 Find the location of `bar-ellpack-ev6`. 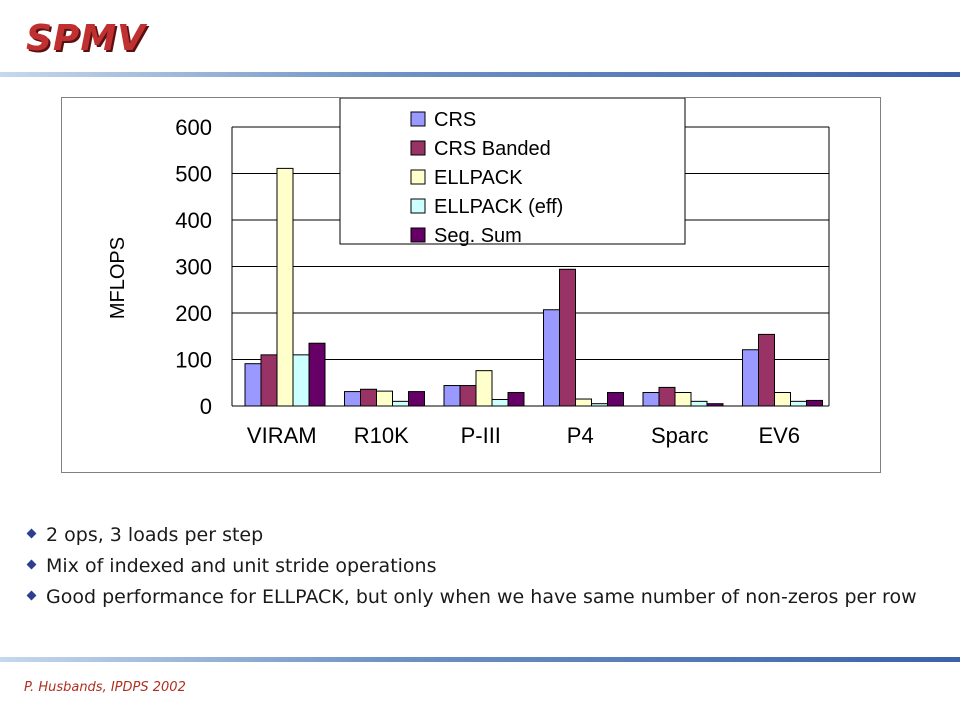

bar-ellpack-ev6 is located at coordinates (782, 399).